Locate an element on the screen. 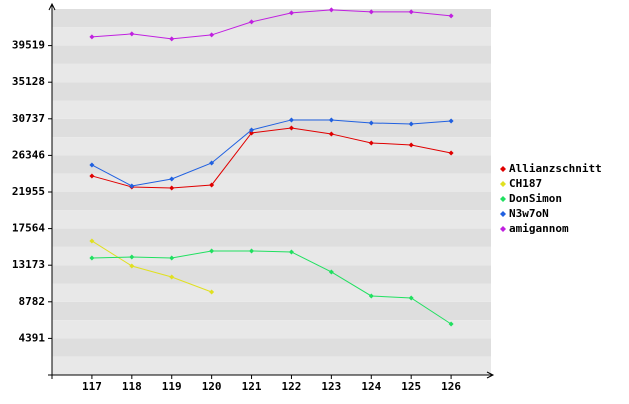  x-tick-label: 123 is located at coordinates (331, 386).